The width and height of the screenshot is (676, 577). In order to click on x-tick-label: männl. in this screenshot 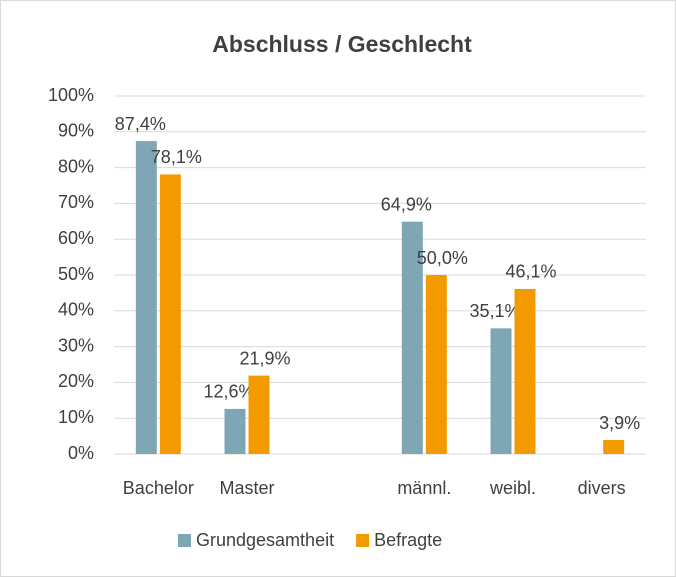, I will do `click(424, 488)`.